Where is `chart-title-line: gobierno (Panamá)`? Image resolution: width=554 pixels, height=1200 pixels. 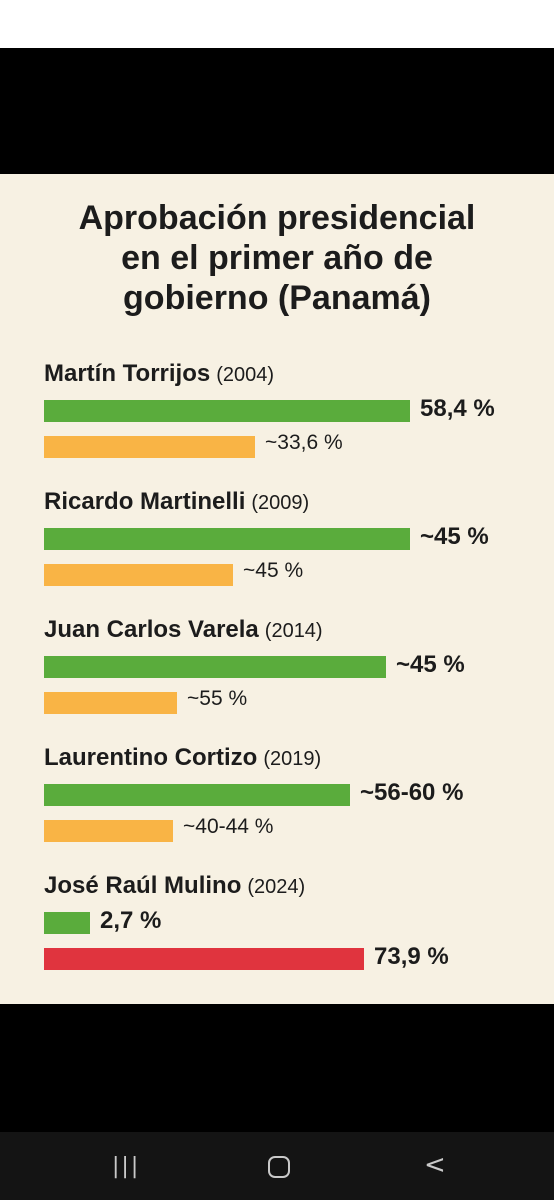
chart-title-line: gobierno (Panamá) is located at coordinates (277, 298).